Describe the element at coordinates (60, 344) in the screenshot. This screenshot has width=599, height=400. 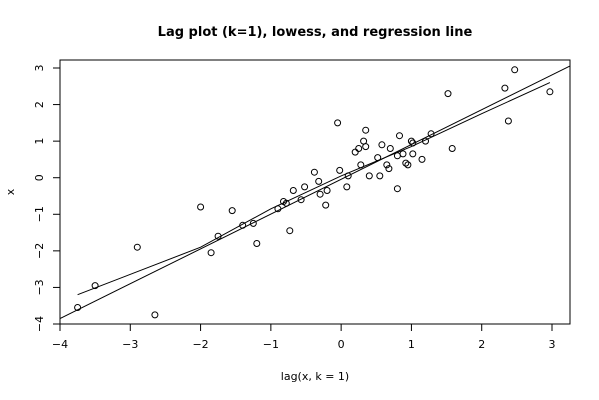
I see `x-tick-label: −4` at that location.